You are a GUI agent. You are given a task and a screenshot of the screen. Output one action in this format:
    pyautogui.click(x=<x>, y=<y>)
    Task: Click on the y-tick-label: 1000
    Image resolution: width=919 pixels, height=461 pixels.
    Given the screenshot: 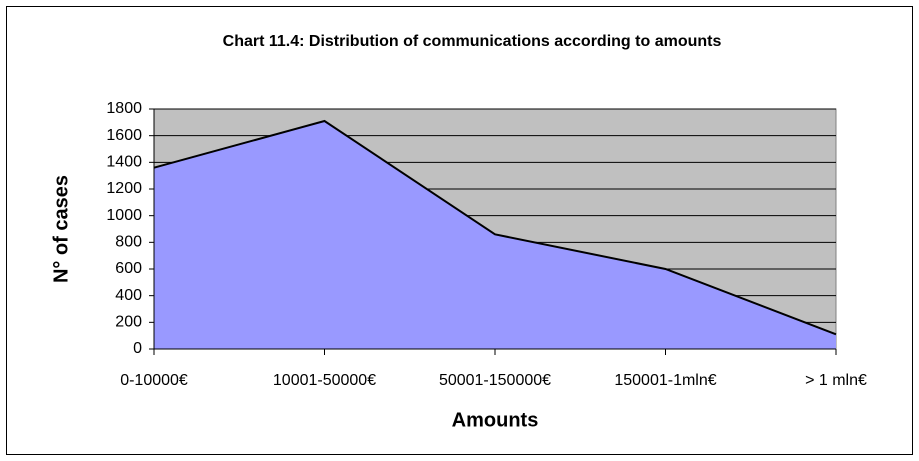 What is the action you would take?
    pyautogui.click(x=124, y=215)
    